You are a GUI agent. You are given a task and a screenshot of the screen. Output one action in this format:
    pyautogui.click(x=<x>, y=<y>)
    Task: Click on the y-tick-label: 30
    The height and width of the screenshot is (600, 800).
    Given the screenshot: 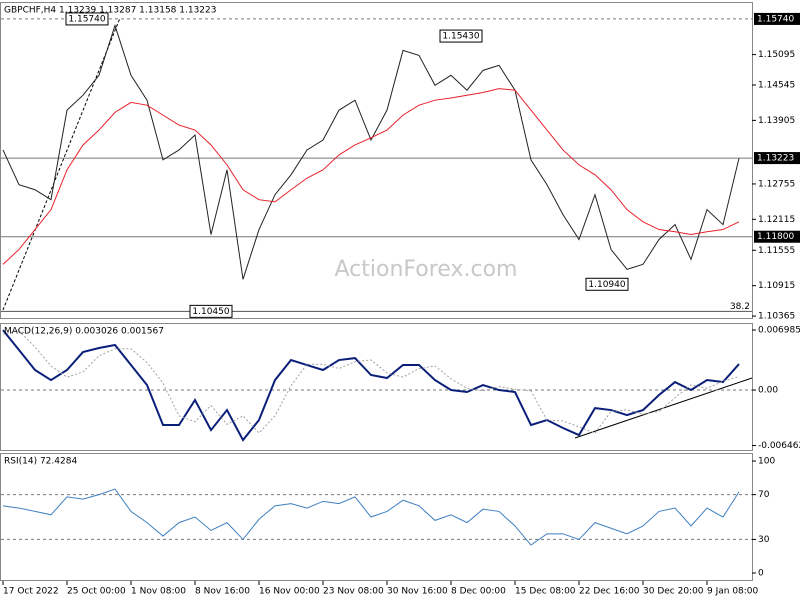 What is the action you would take?
    pyautogui.click(x=764, y=540)
    